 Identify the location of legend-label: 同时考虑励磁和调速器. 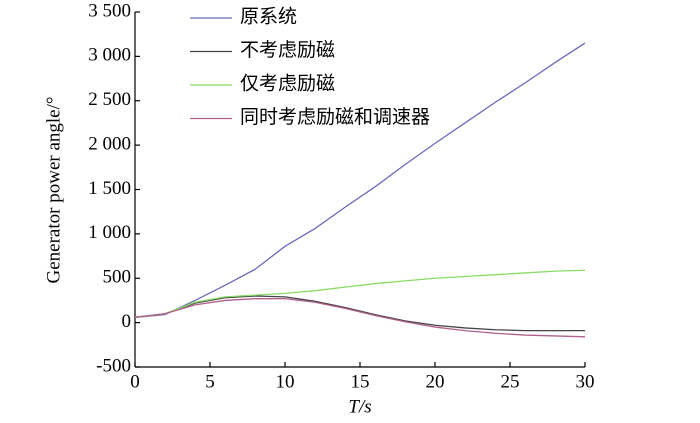
(335, 117).